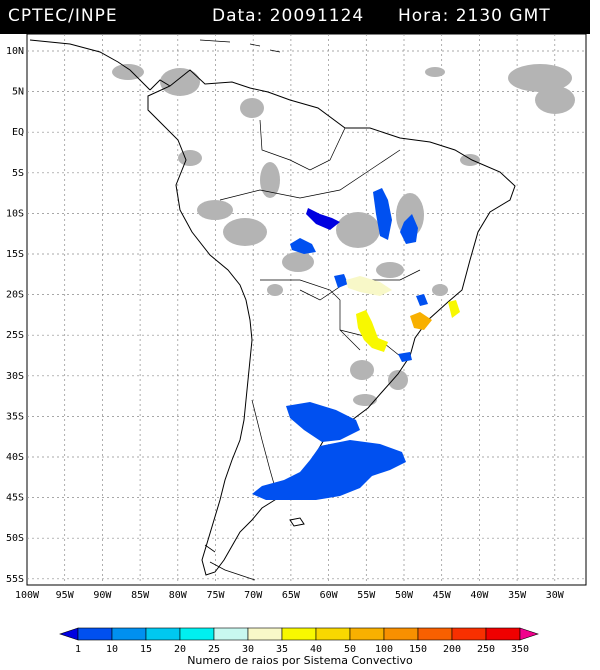 The height and width of the screenshot is (670, 600). Describe the element at coordinates (15, 416) in the screenshot. I see `lat-label: 35S` at that location.